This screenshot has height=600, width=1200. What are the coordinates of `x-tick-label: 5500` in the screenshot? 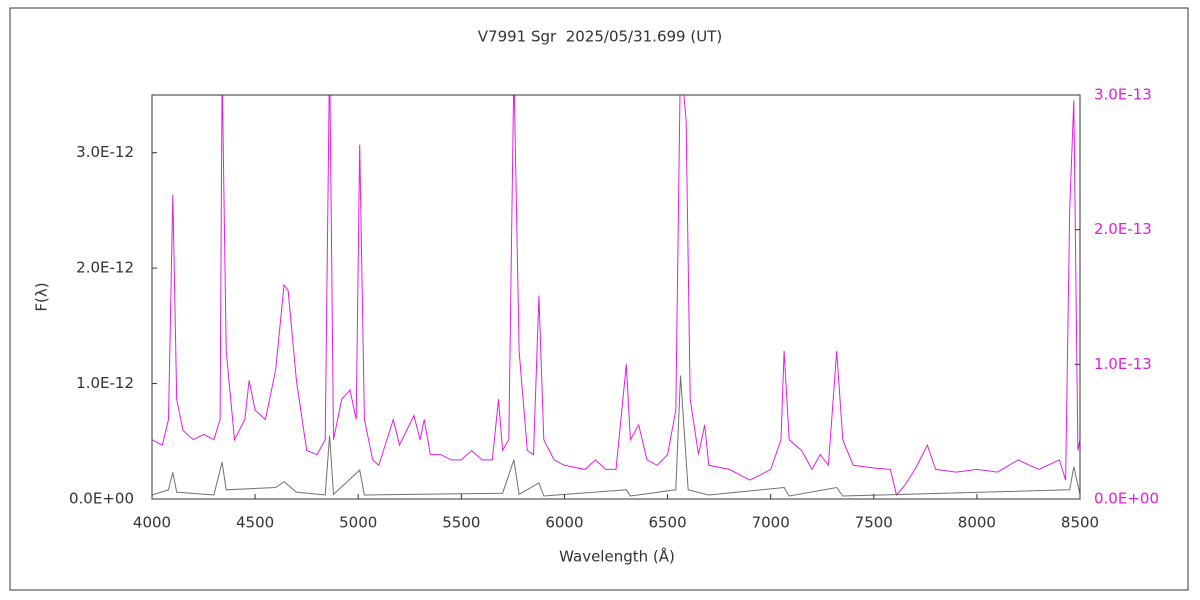 It's located at (461, 523).